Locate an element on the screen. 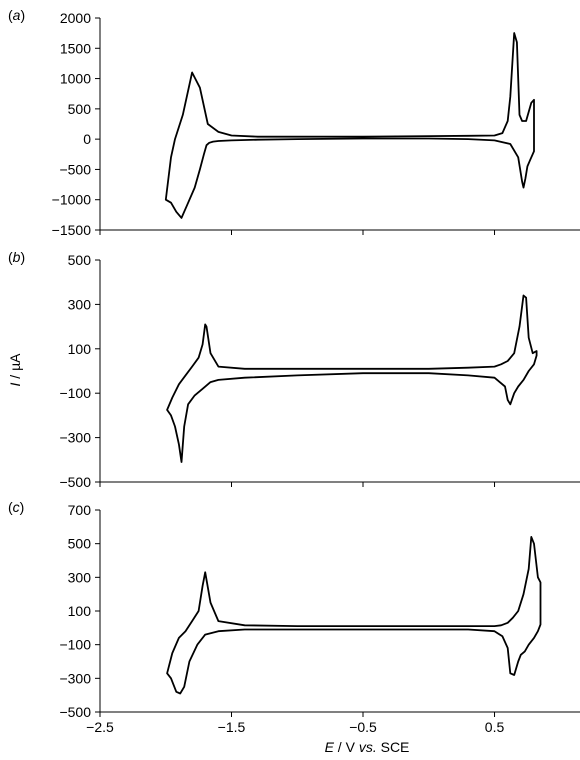 This screenshot has height=760, width=580. panel-label: (a) is located at coordinates (16, 15).